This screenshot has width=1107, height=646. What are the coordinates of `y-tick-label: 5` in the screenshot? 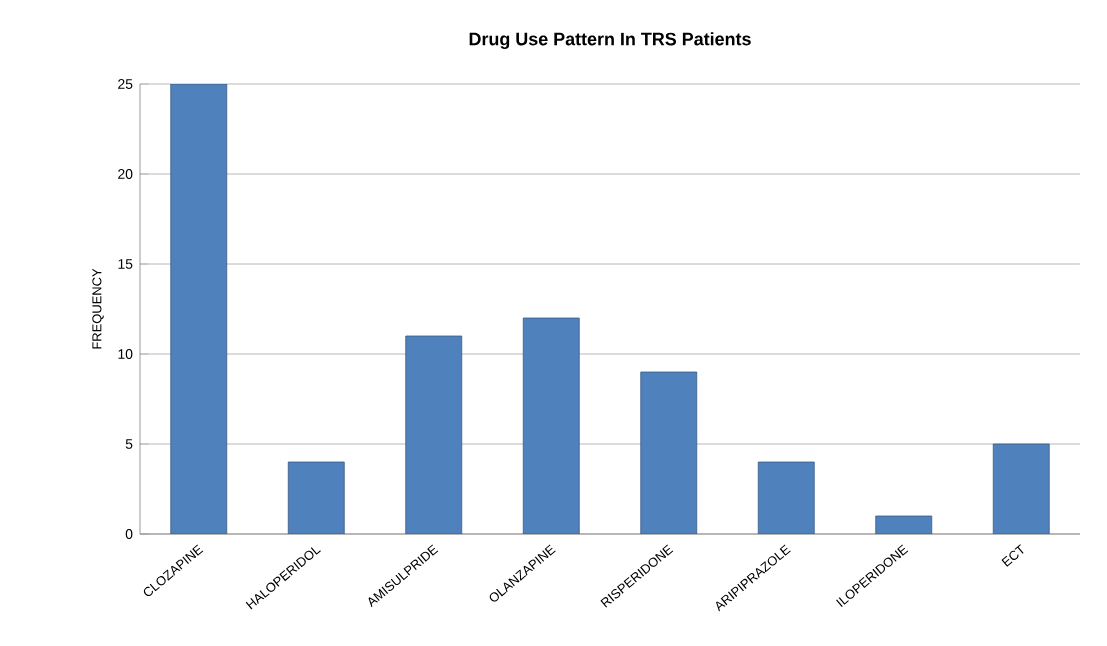 It's located at (129, 444).